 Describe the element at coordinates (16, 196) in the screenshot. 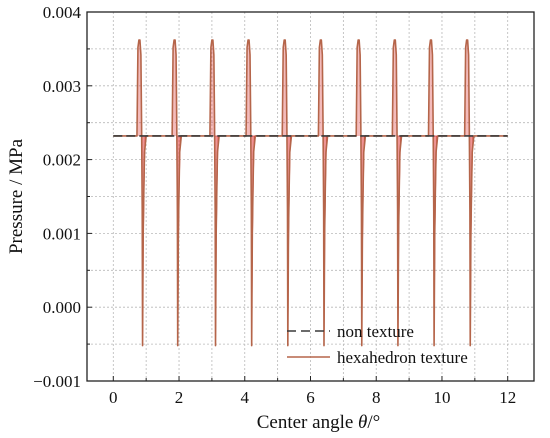

I see `y-axis-title: Pressure / MPa` at that location.